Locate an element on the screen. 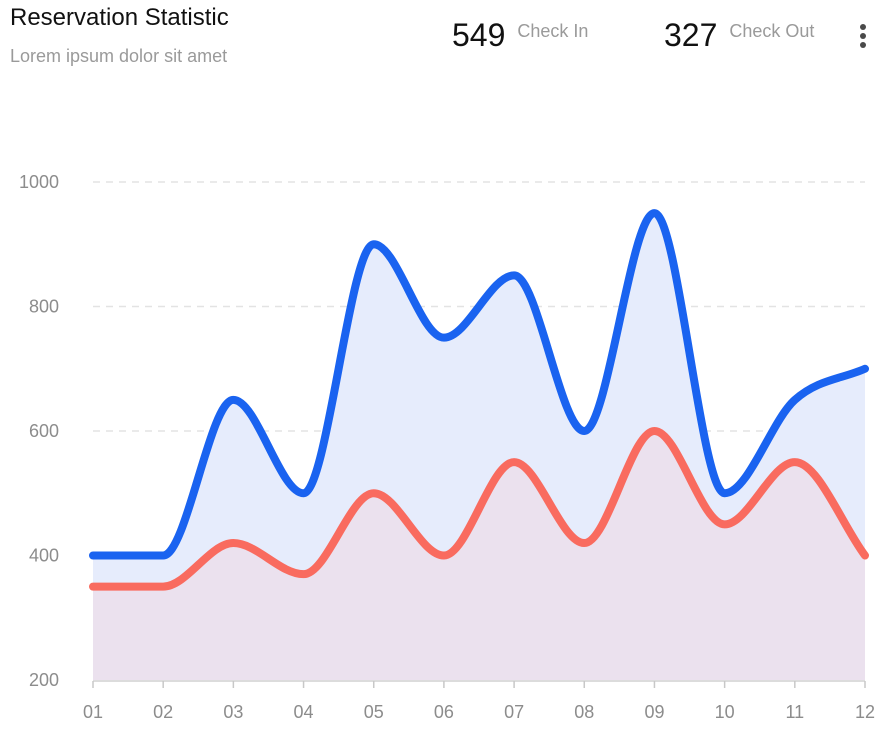 This screenshot has height=738, width=883. x-tick-label: 09 is located at coordinates (654, 712).